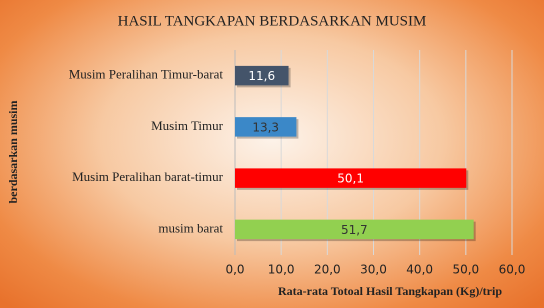  What do you see at coordinates (190, 227) in the screenshot?
I see `y-tick-label: musim barat` at bounding box center [190, 227].